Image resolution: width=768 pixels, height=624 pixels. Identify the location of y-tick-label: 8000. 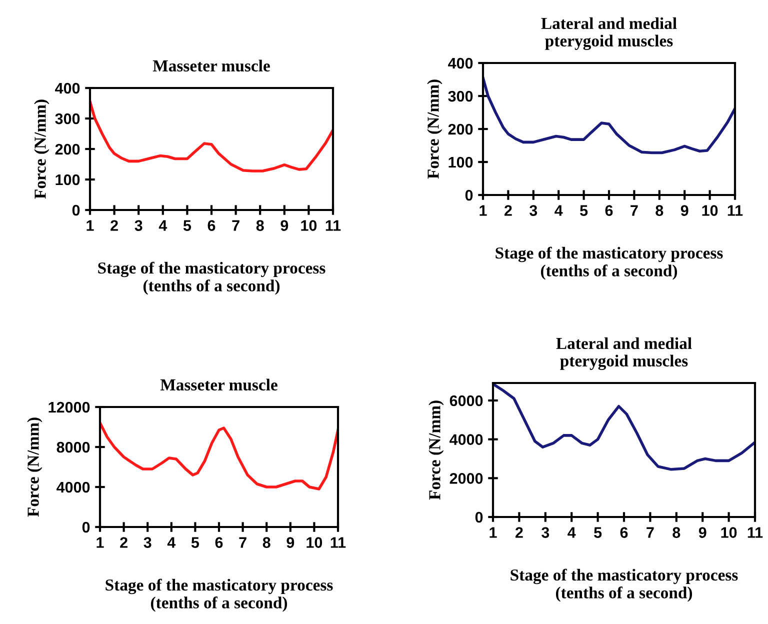
(73, 447).